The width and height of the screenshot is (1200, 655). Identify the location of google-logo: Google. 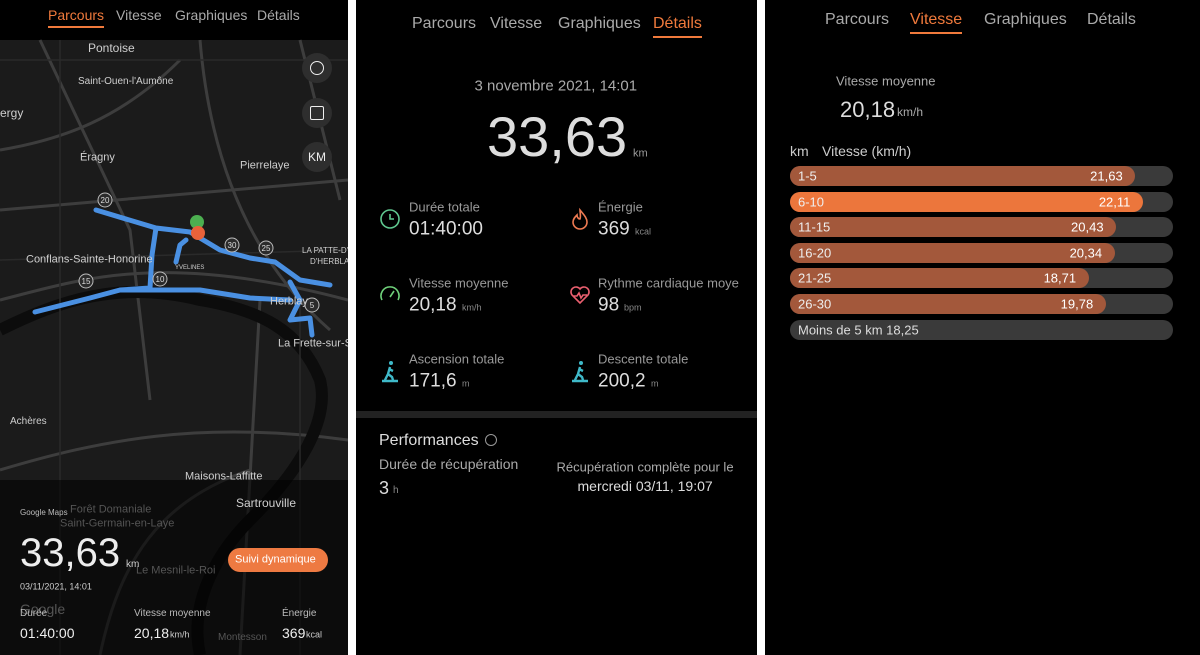
(43, 609).